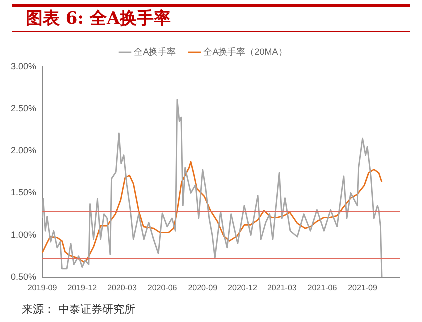  What do you see at coordinates (163, 287) in the screenshot?
I see `x-tick-label: 2020-06` at bounding box center [163, 287].